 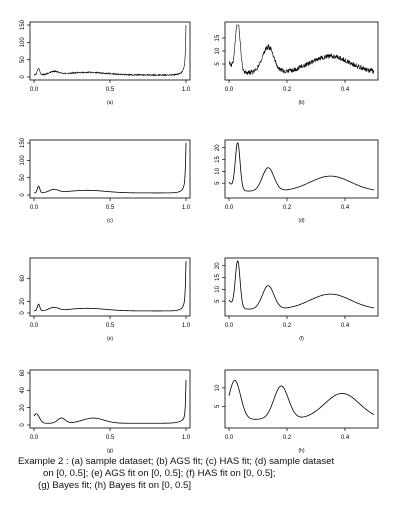 I want to click on panel-b: 0.0 0.2 0.4 5 10 15 (b), so click(x=297, y=63).